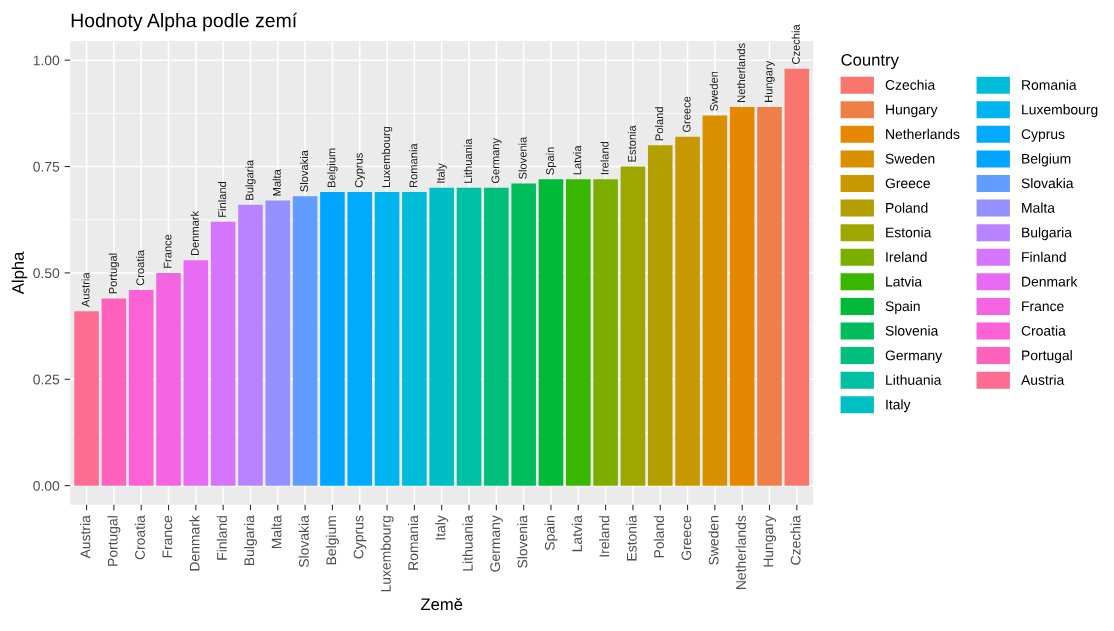  What do you see at coordinates (85, 290) in the screenshot?
I see `annotation: Austria` at bounding box center [85, 290].